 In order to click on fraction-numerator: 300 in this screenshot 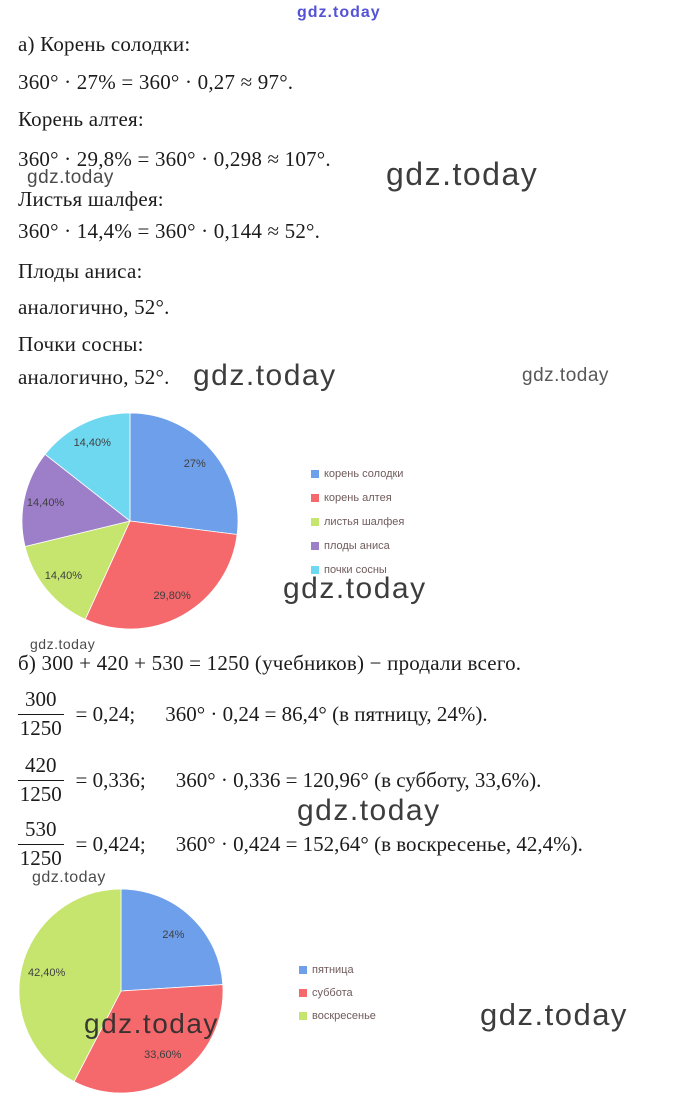, I will do `click(41, 701)`.